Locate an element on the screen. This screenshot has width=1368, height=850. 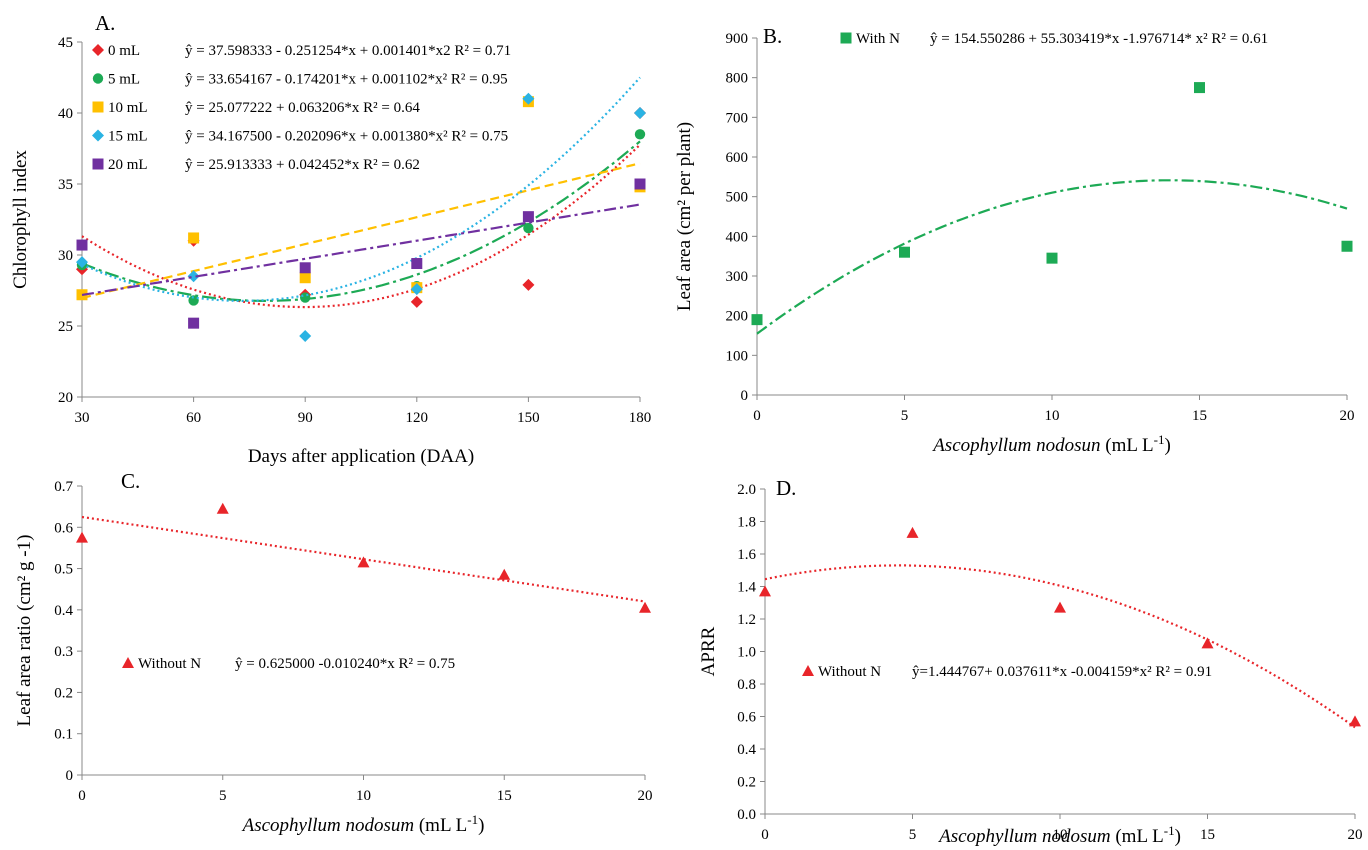
y-axis-label: Leaf area ratio (cm² g -1) is located at coordinates (24, 631).